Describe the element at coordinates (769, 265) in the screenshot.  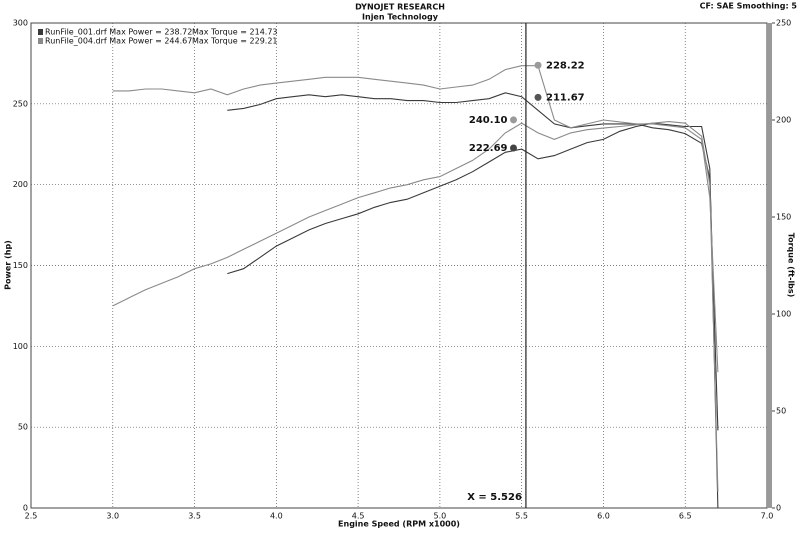
I see `right-axis-bar` at that location.